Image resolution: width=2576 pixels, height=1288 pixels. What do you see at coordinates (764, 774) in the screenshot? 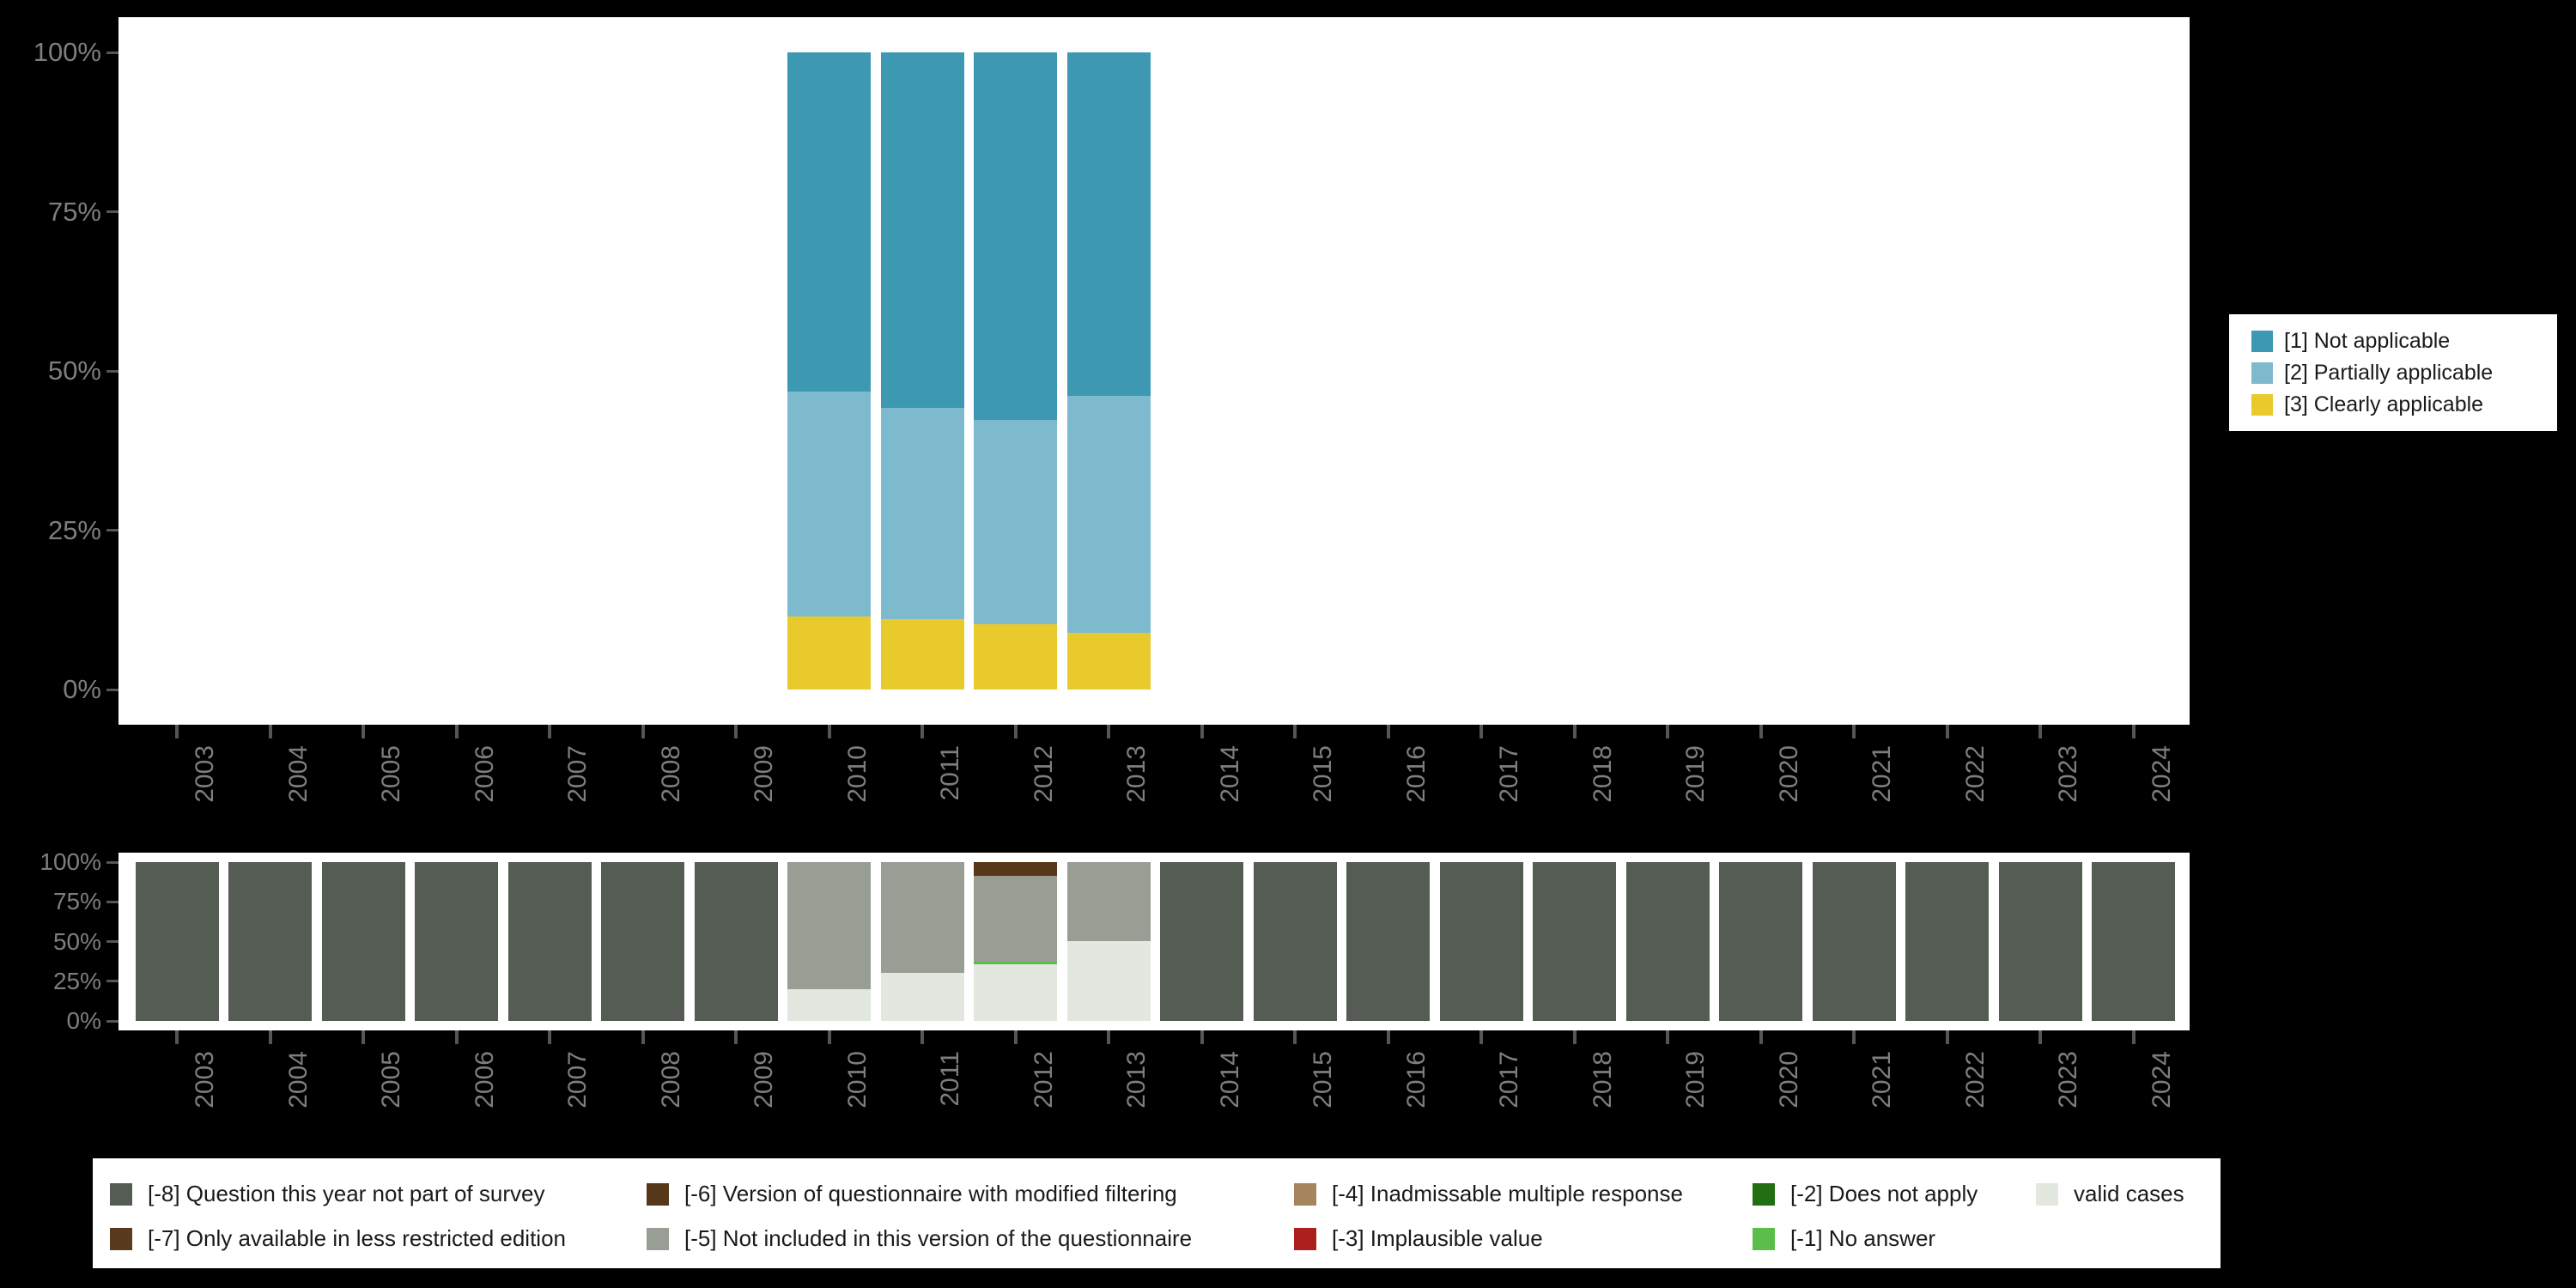
I see `x-tick-label-text: 2009` at bounding box center [764, 774].